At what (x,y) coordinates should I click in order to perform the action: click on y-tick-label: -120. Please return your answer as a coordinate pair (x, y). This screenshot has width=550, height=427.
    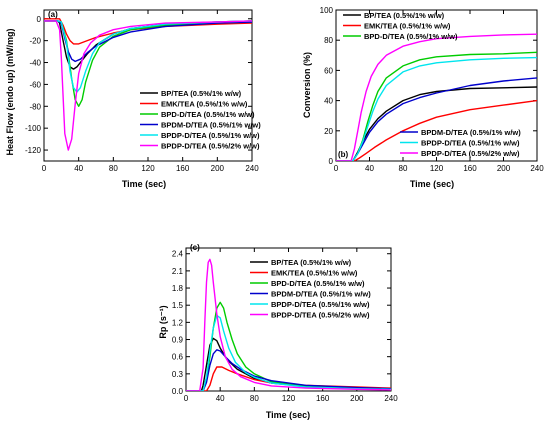
    Looking at the image, I should click on (33, 150).